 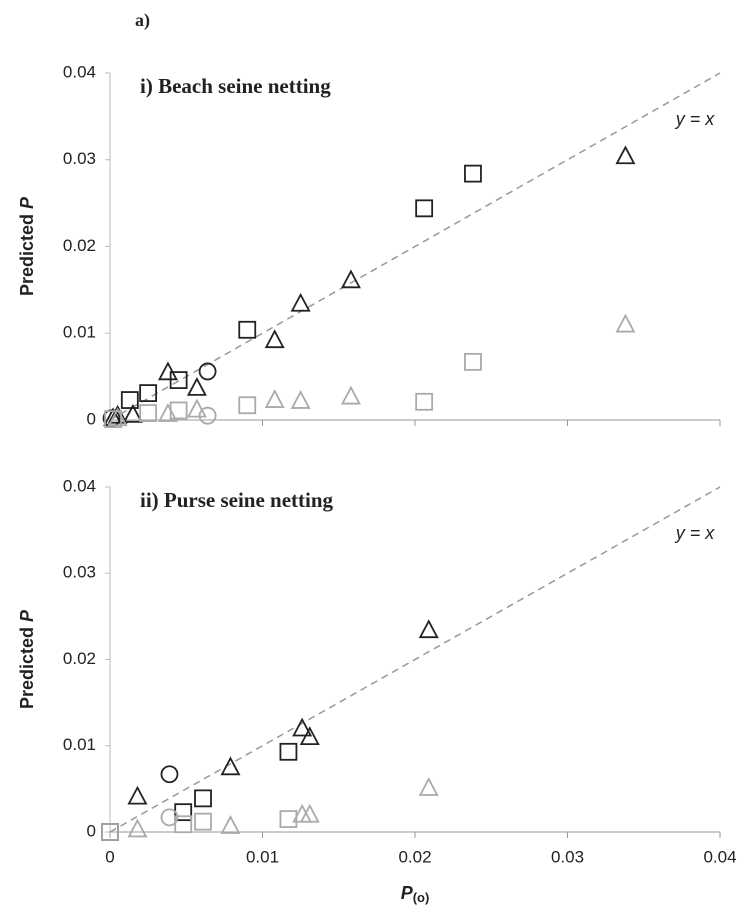 I want to click on x-axis-label-subscript: (o), so click(x=421, y=897).